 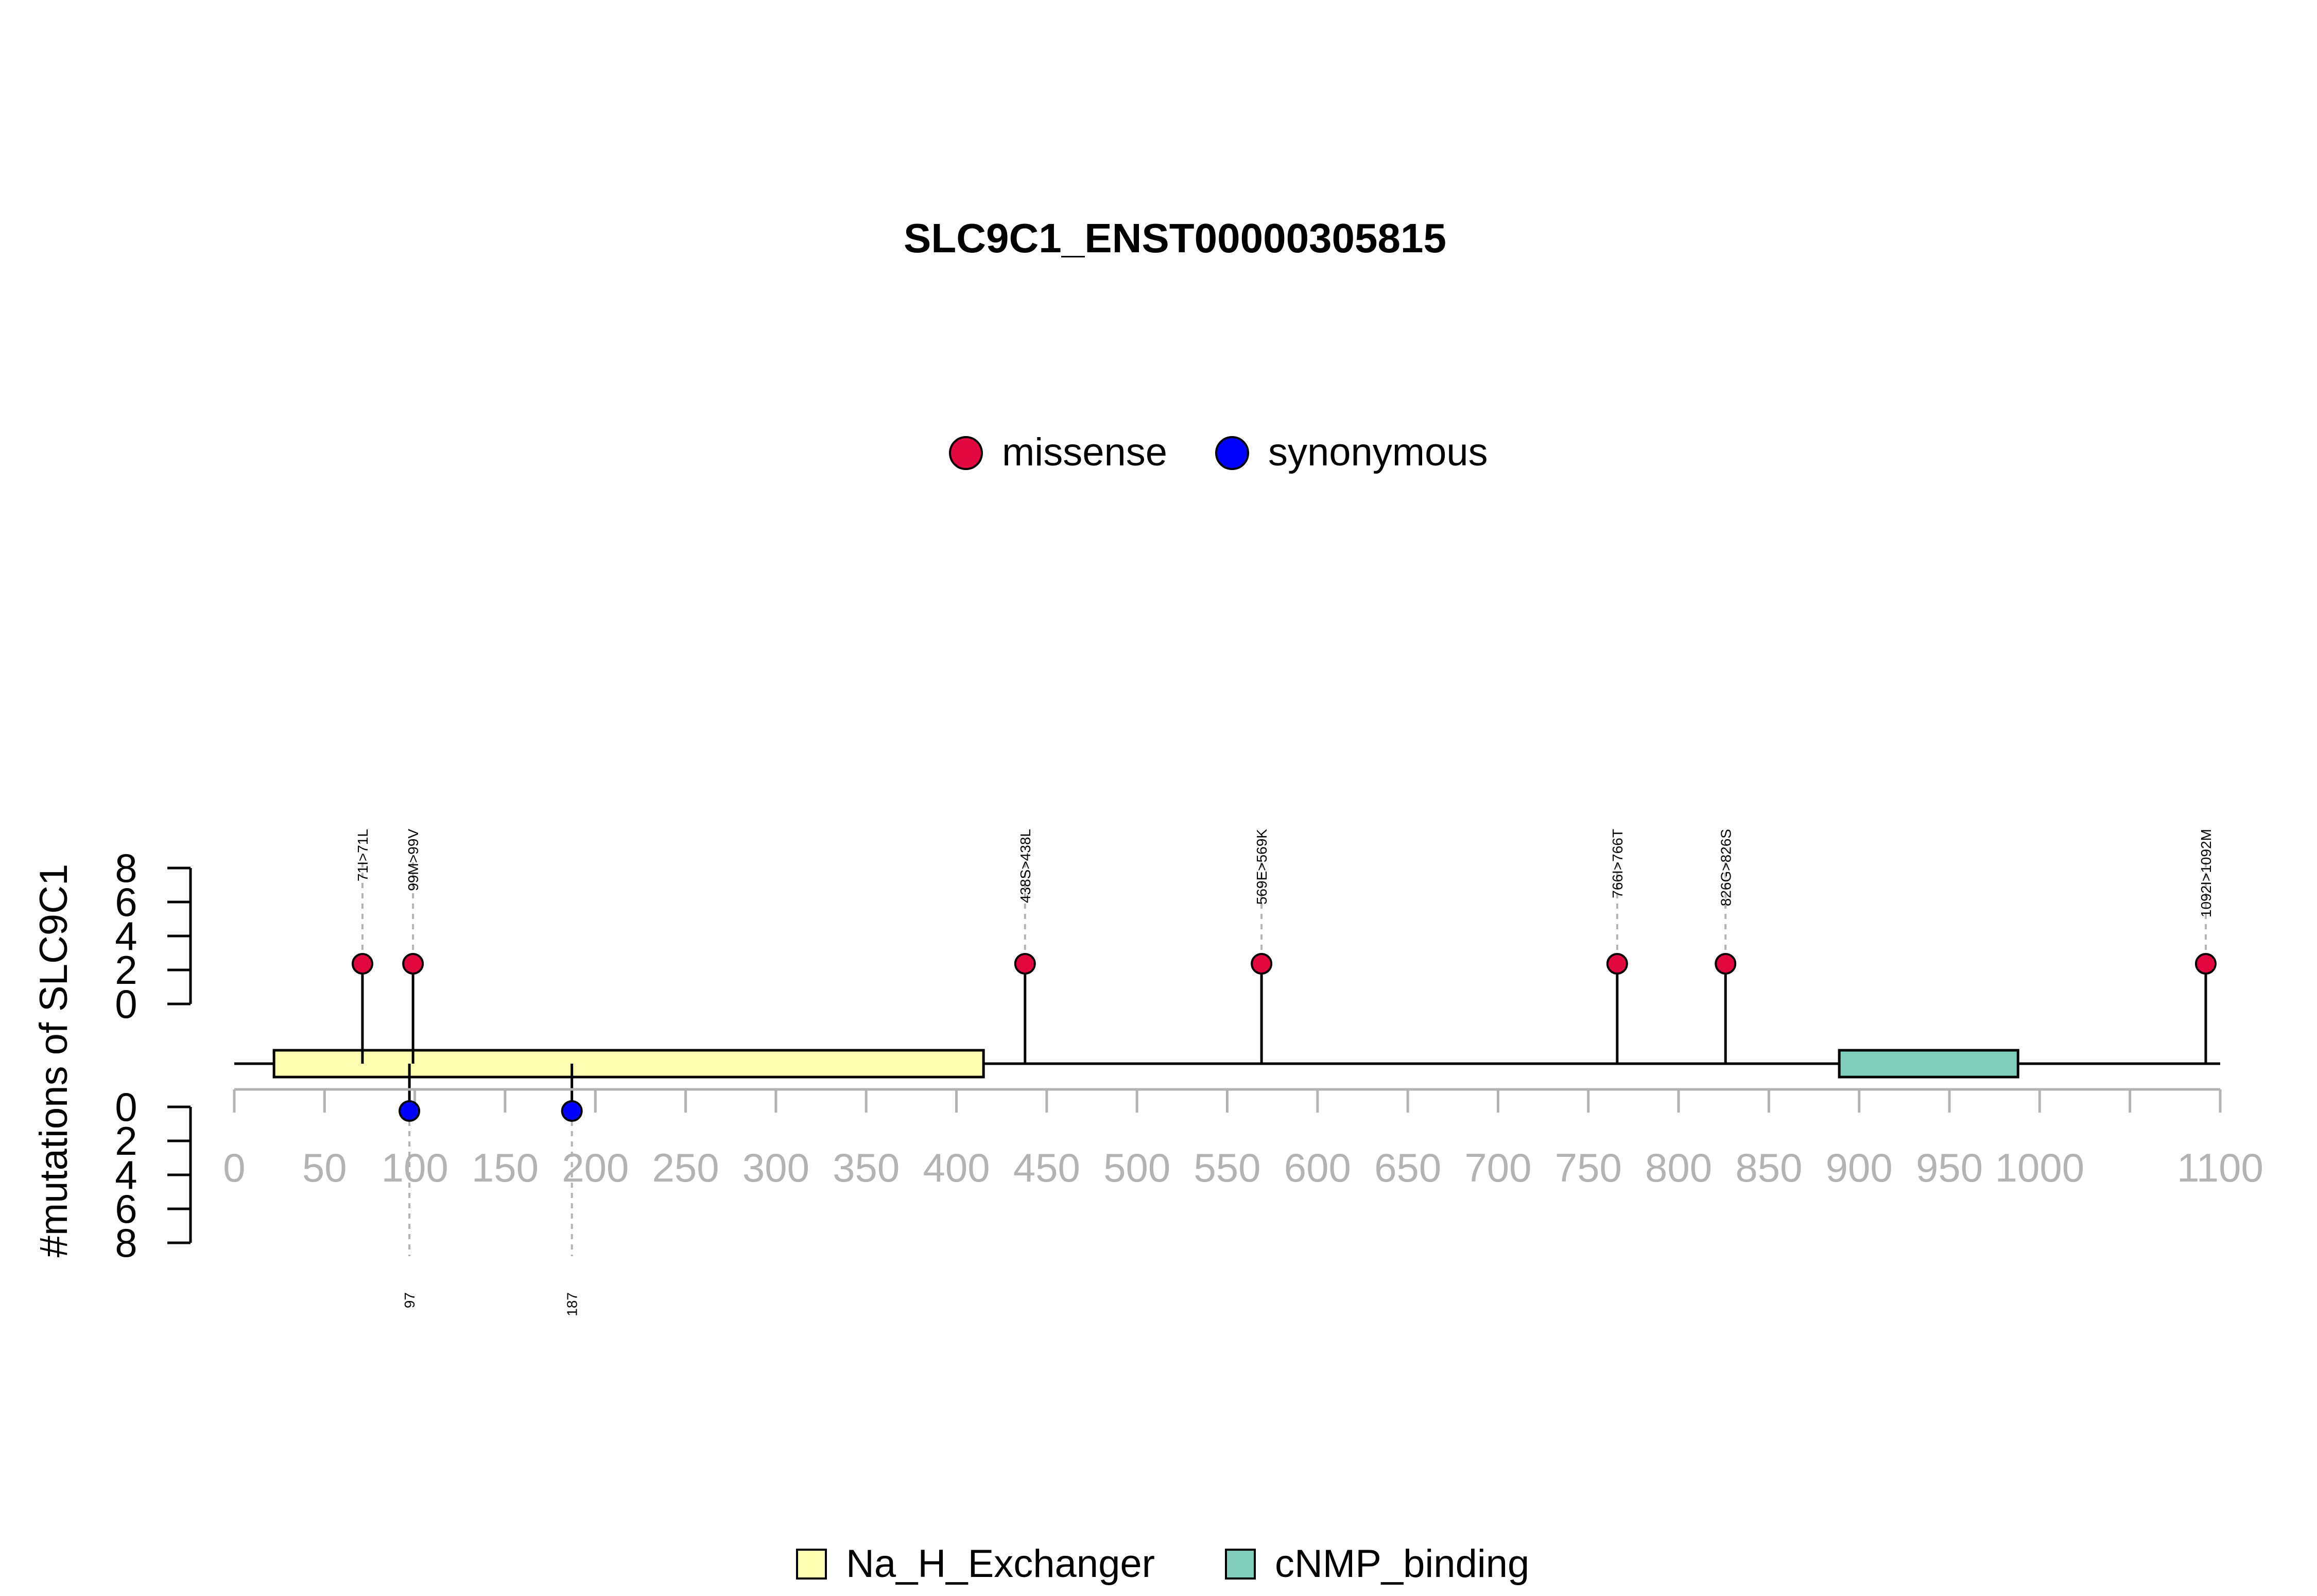 I want to click on x-tick-label: 800, so click(x=1678, y=1167).